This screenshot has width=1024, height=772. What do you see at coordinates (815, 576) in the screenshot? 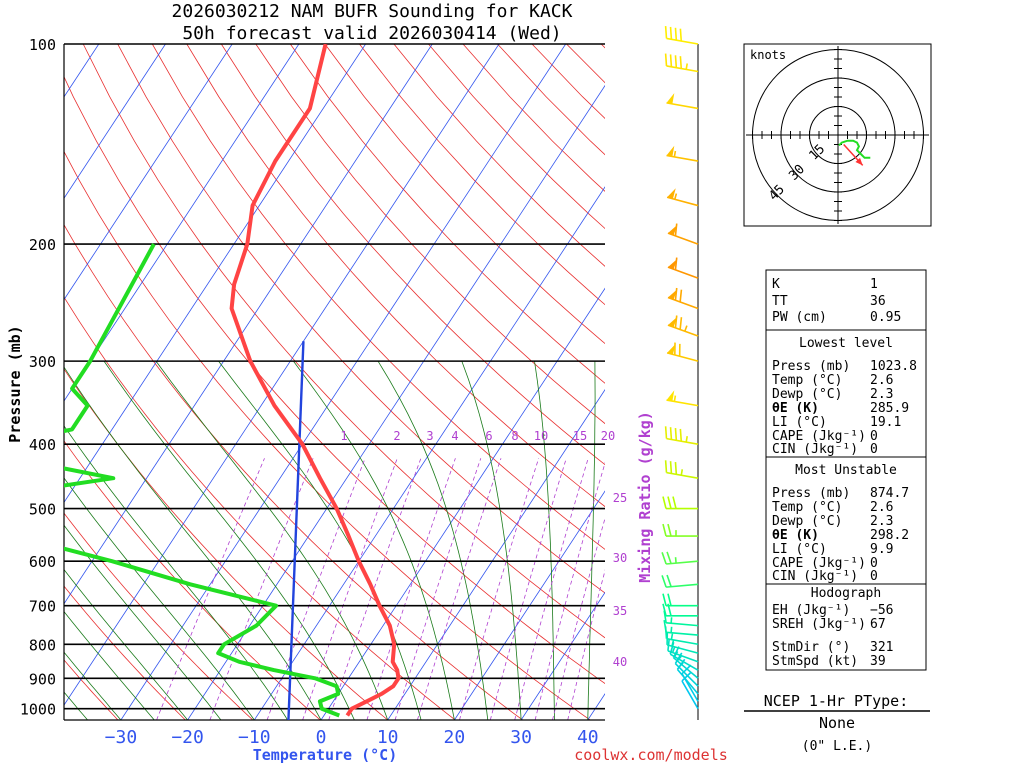
I see `mu-cin-label: CIN (Jkg⁻¹)` at bounding box center [815, 576].